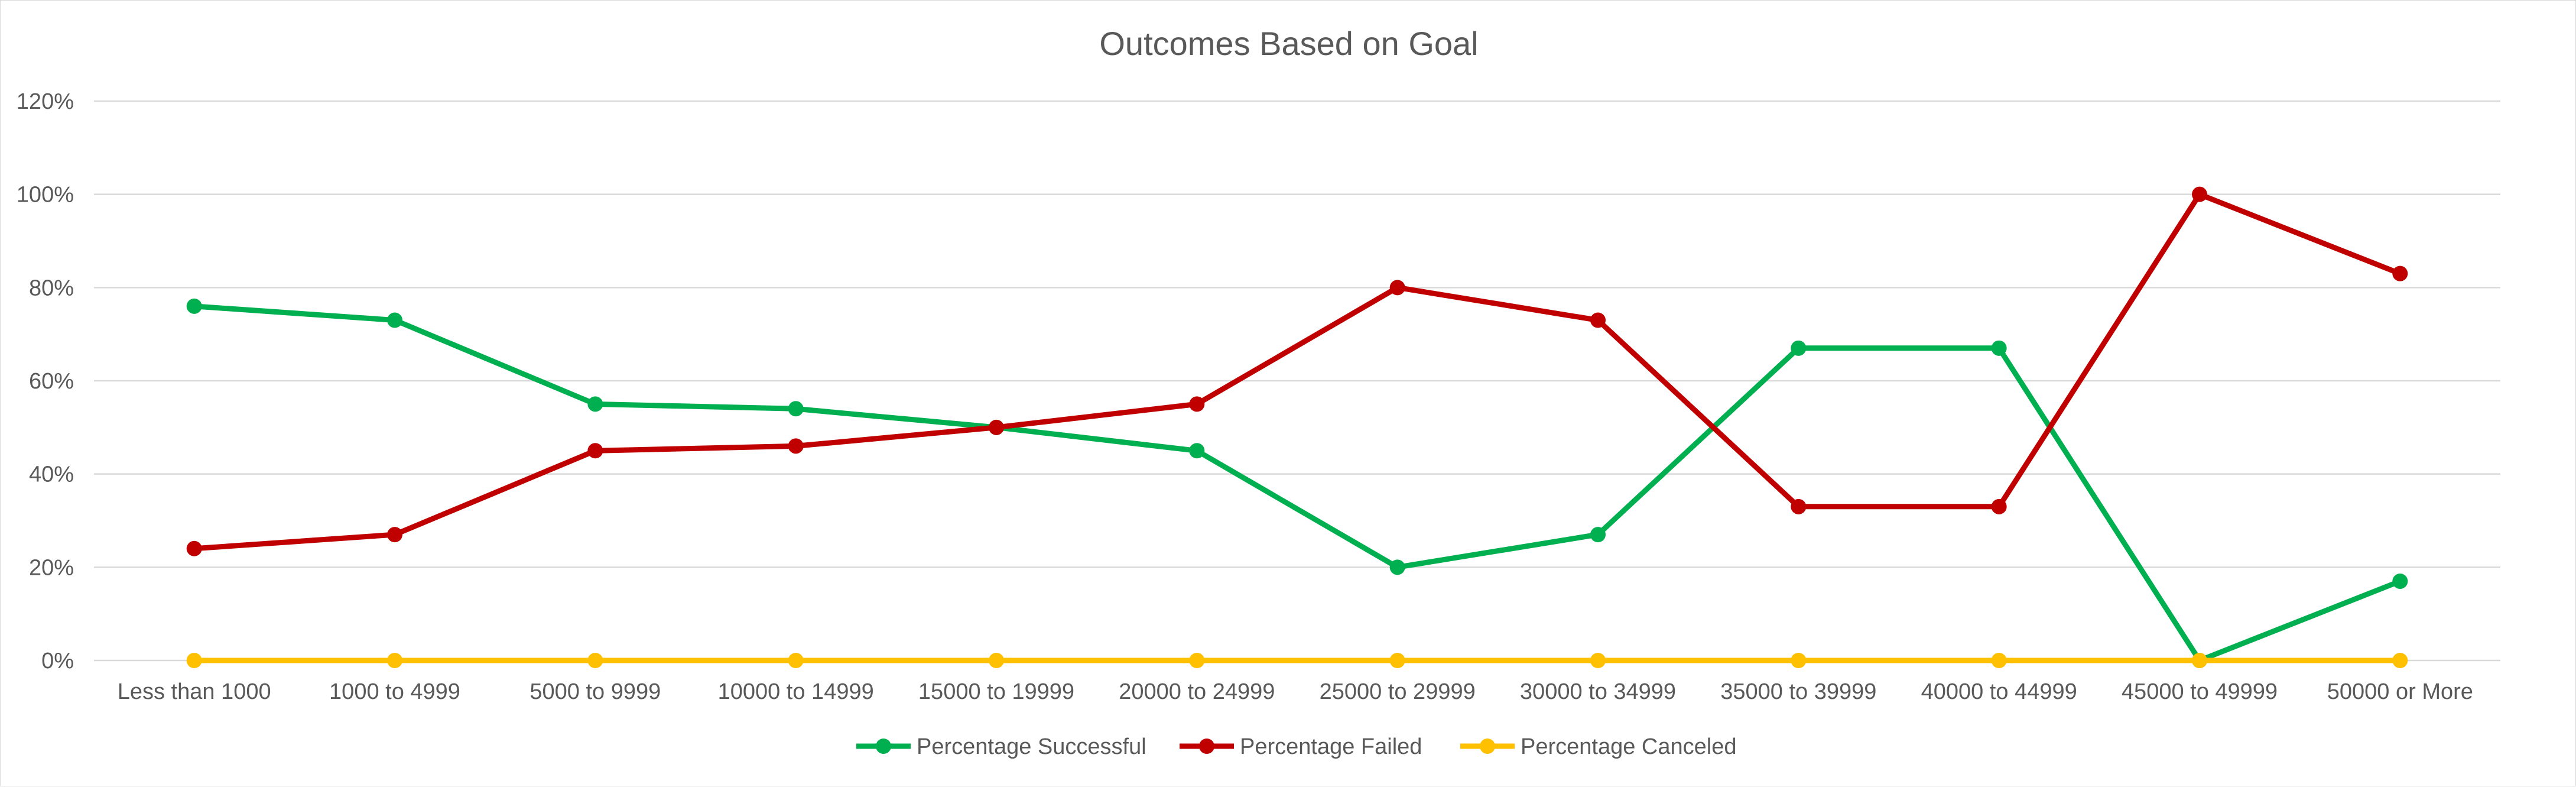 The image size is (2576, 787). I want to click on x-tick-label: 25000 to 29999, so click(1398, 691).